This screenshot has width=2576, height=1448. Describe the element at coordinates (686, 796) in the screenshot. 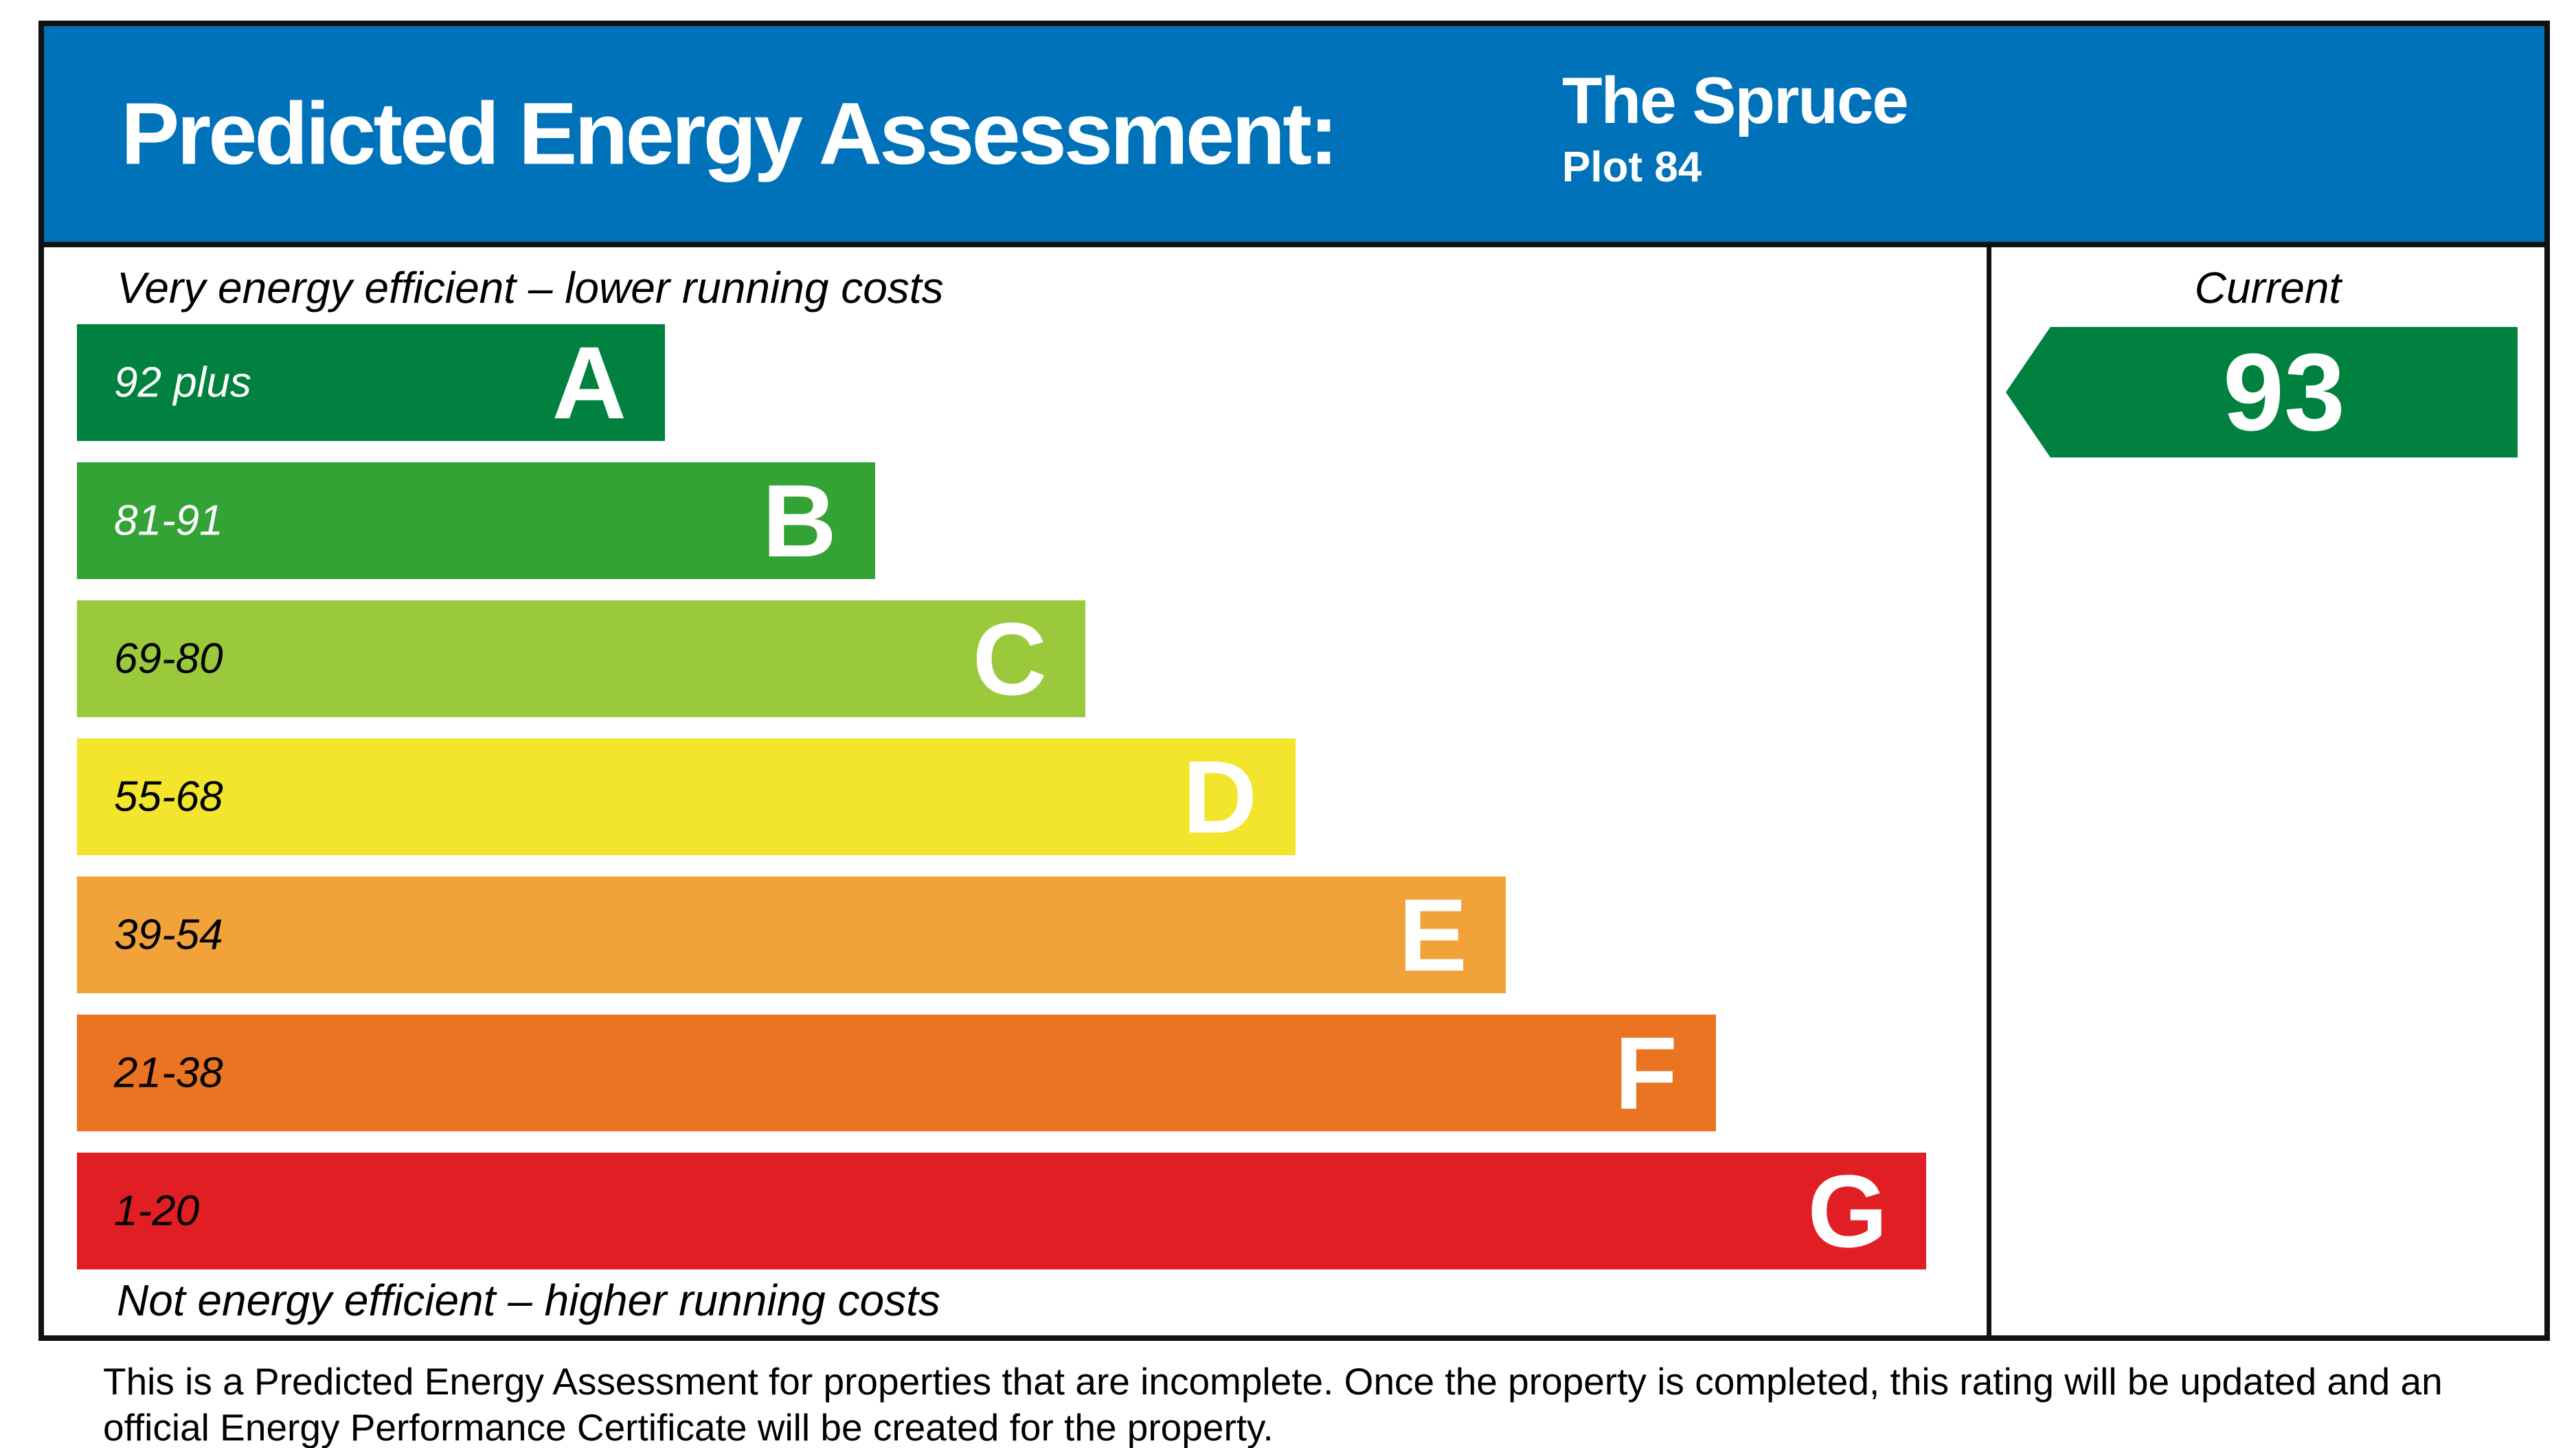

I see `band-row-d: 55-68 D` at that location.